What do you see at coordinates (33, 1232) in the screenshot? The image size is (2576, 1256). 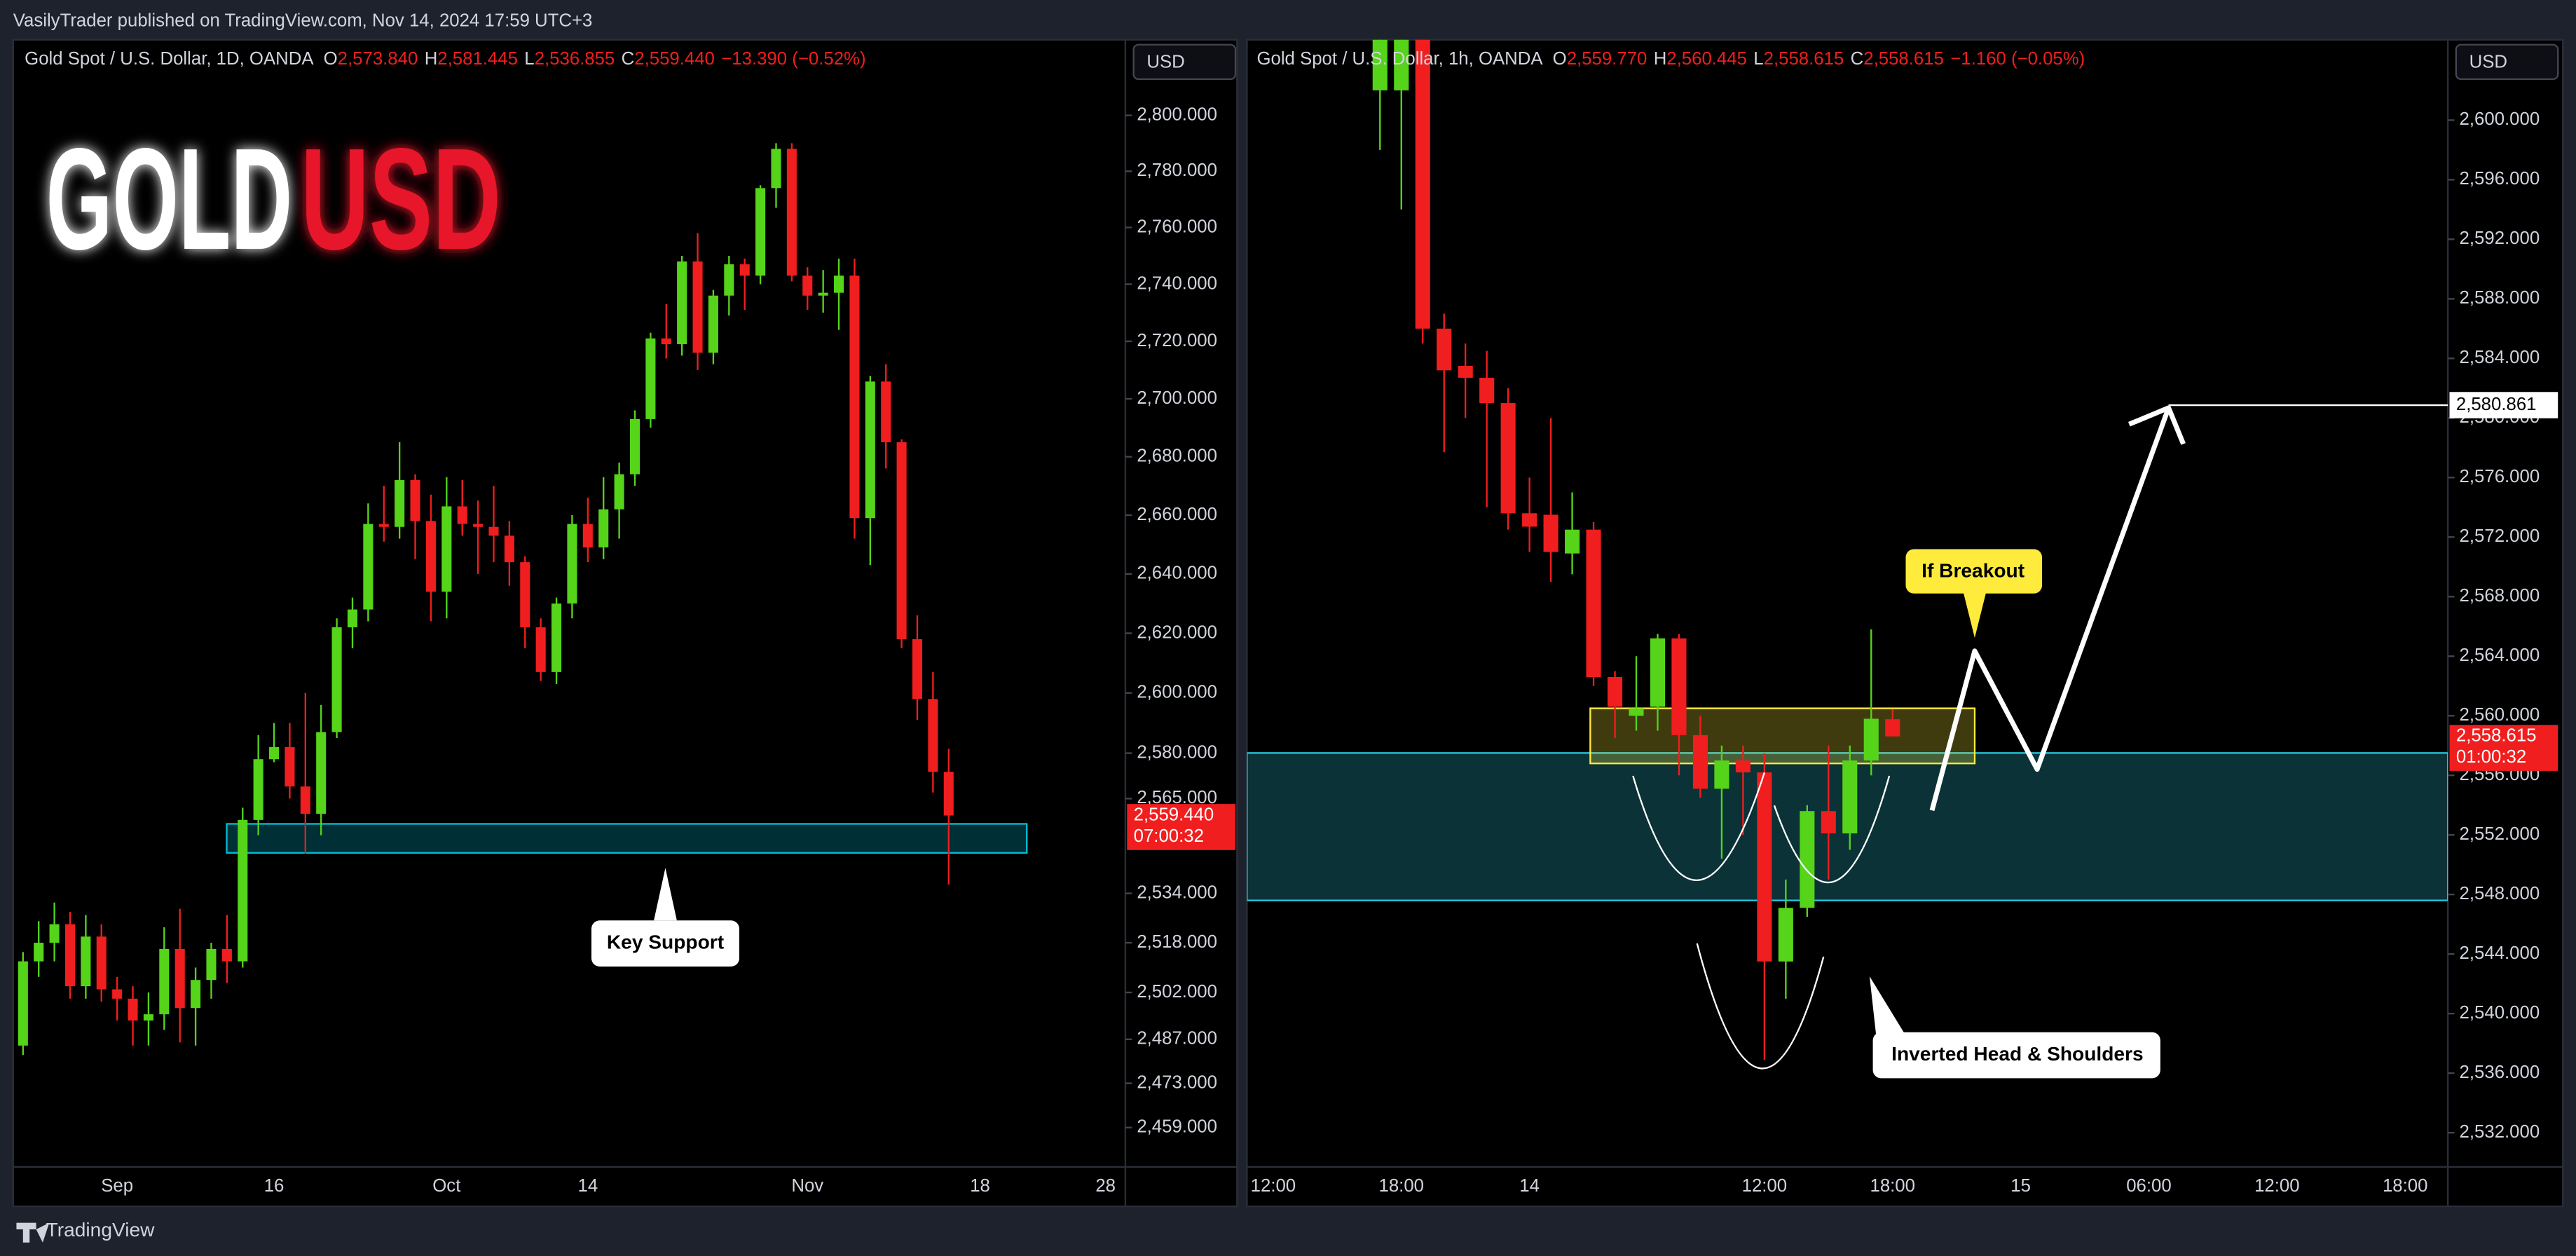 I see `logo-icon` at bounding box center [33, 1232].